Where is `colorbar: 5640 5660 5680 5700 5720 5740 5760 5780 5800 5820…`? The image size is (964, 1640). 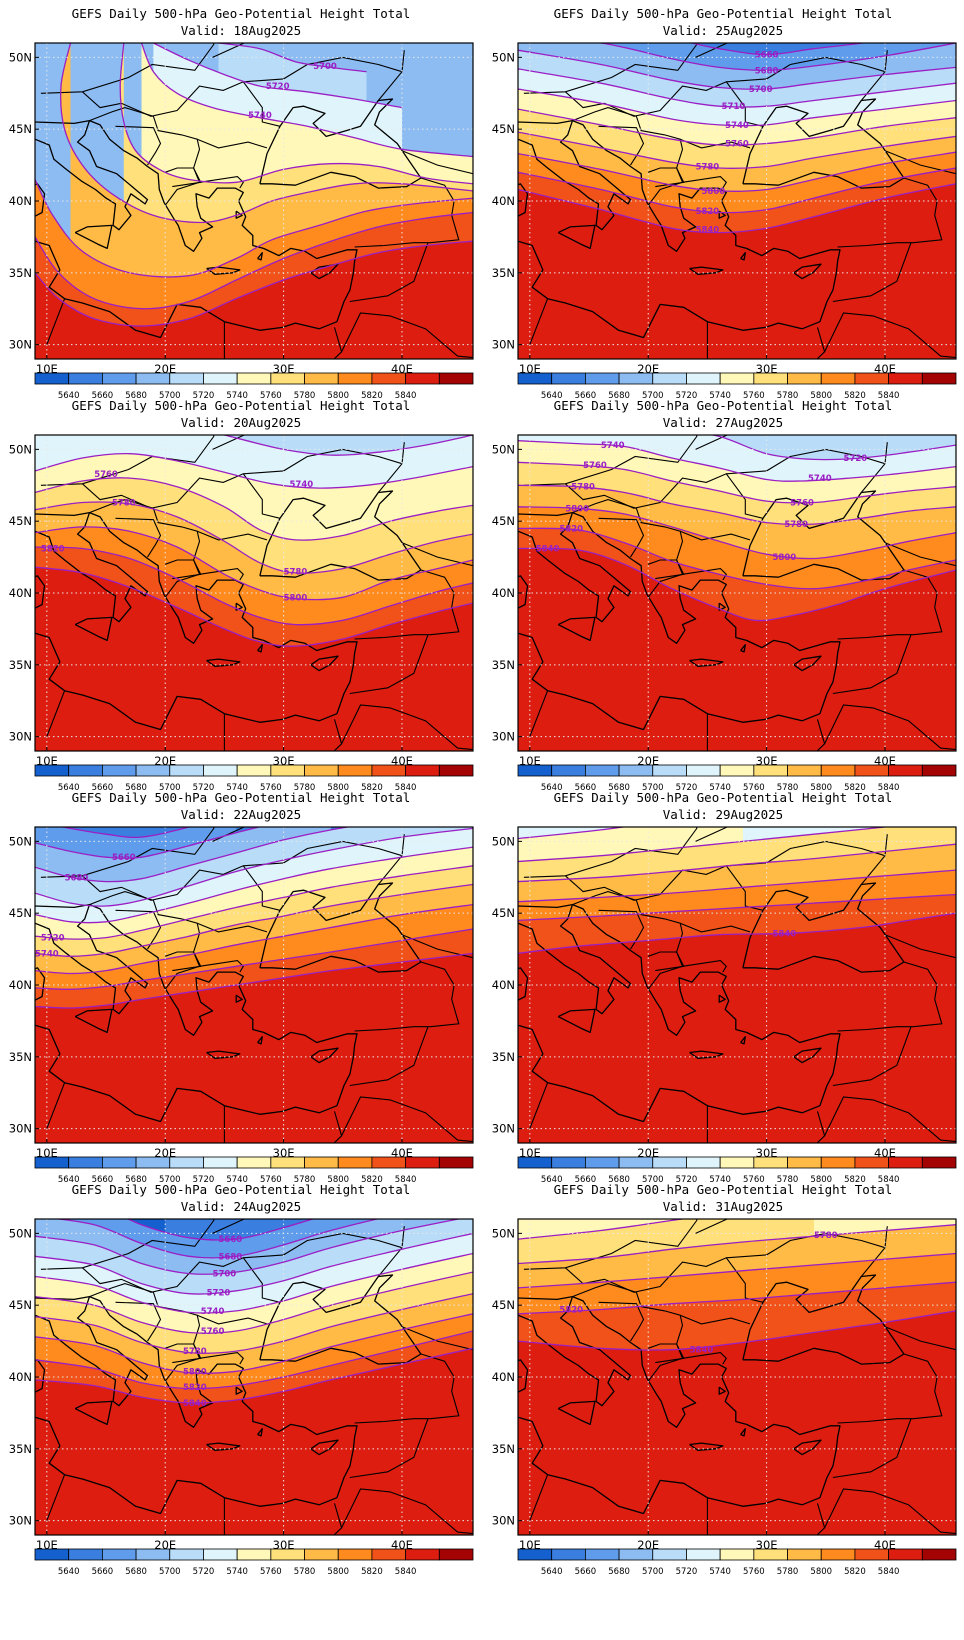
colorbar: 5640 5660 5680 5700 5720 5740 5760 5780 5800 5820… is located at coordinates (737, 778).